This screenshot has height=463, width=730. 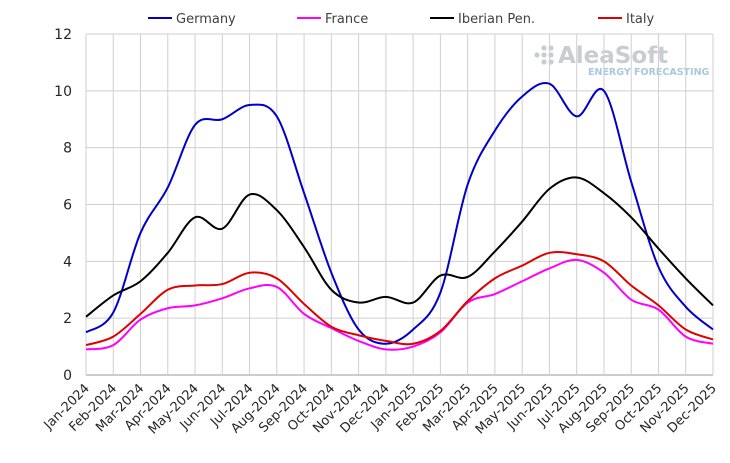 I want to click on legend-label: Italy, so click(x=640, y=19).